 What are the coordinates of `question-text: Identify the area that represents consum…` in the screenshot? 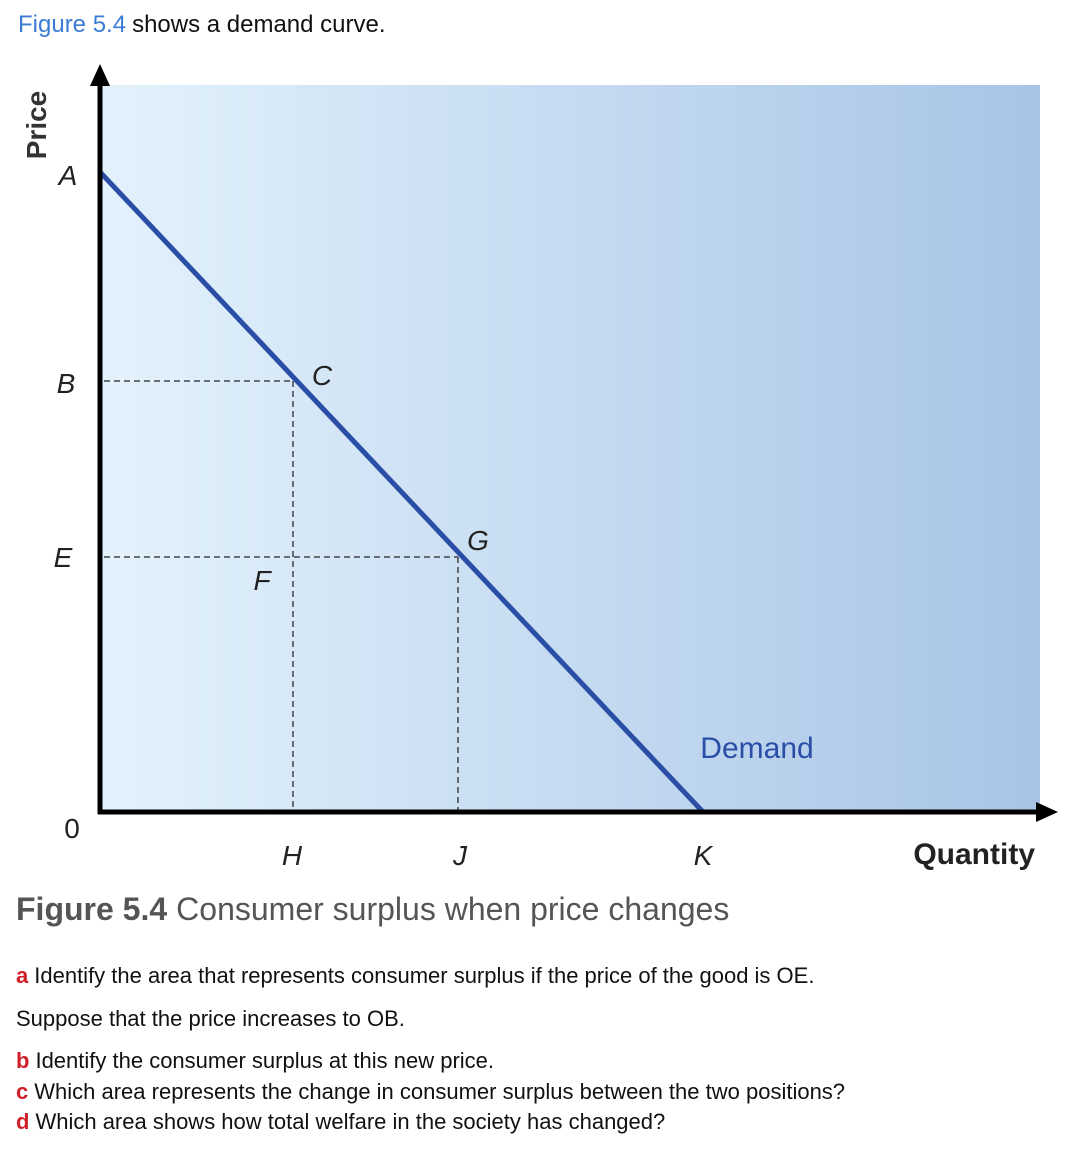 It's located at (424, 975).